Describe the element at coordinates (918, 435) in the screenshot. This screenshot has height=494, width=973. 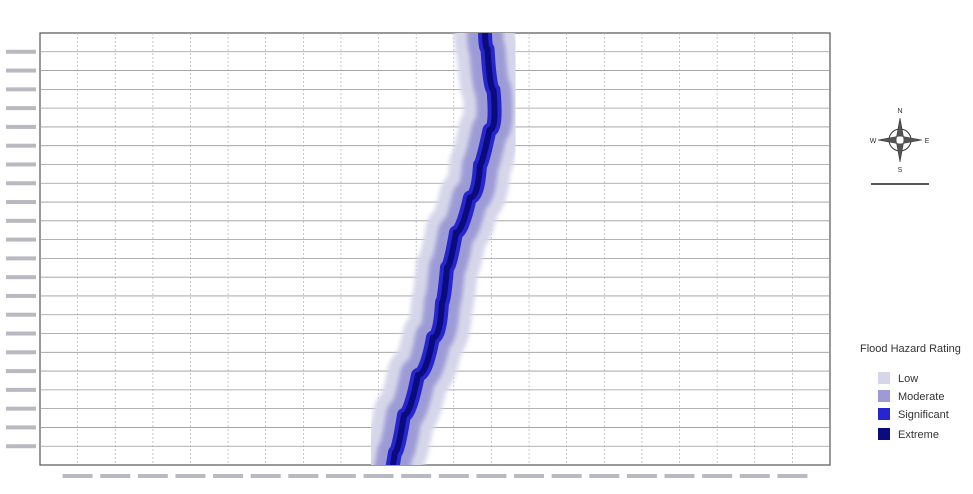
I see `legend-label: Extreme` at that location.